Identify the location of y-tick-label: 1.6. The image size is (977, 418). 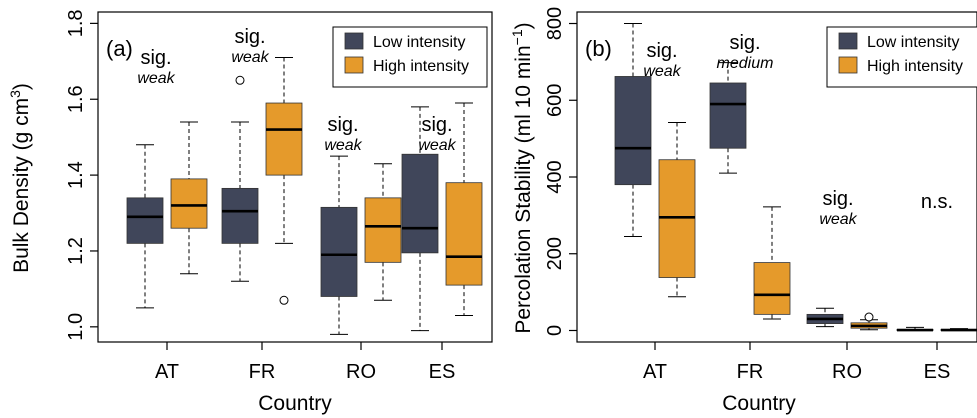
(76, 99).